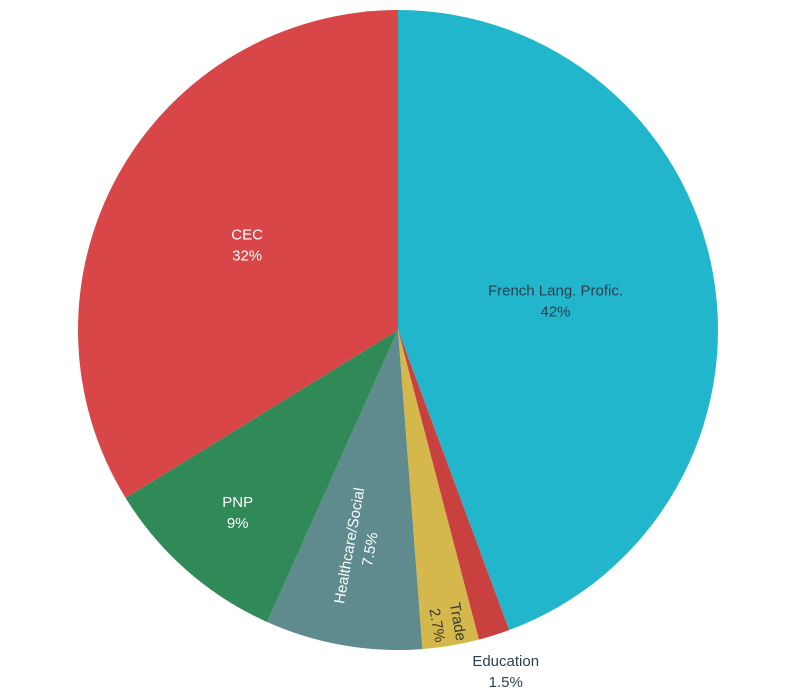 Image resolution: width=800 pixels, height=700 pixels. Describe the element at coordinates (238, 523) in the screenshot. I see `slice-value-label: 9%` at that location.